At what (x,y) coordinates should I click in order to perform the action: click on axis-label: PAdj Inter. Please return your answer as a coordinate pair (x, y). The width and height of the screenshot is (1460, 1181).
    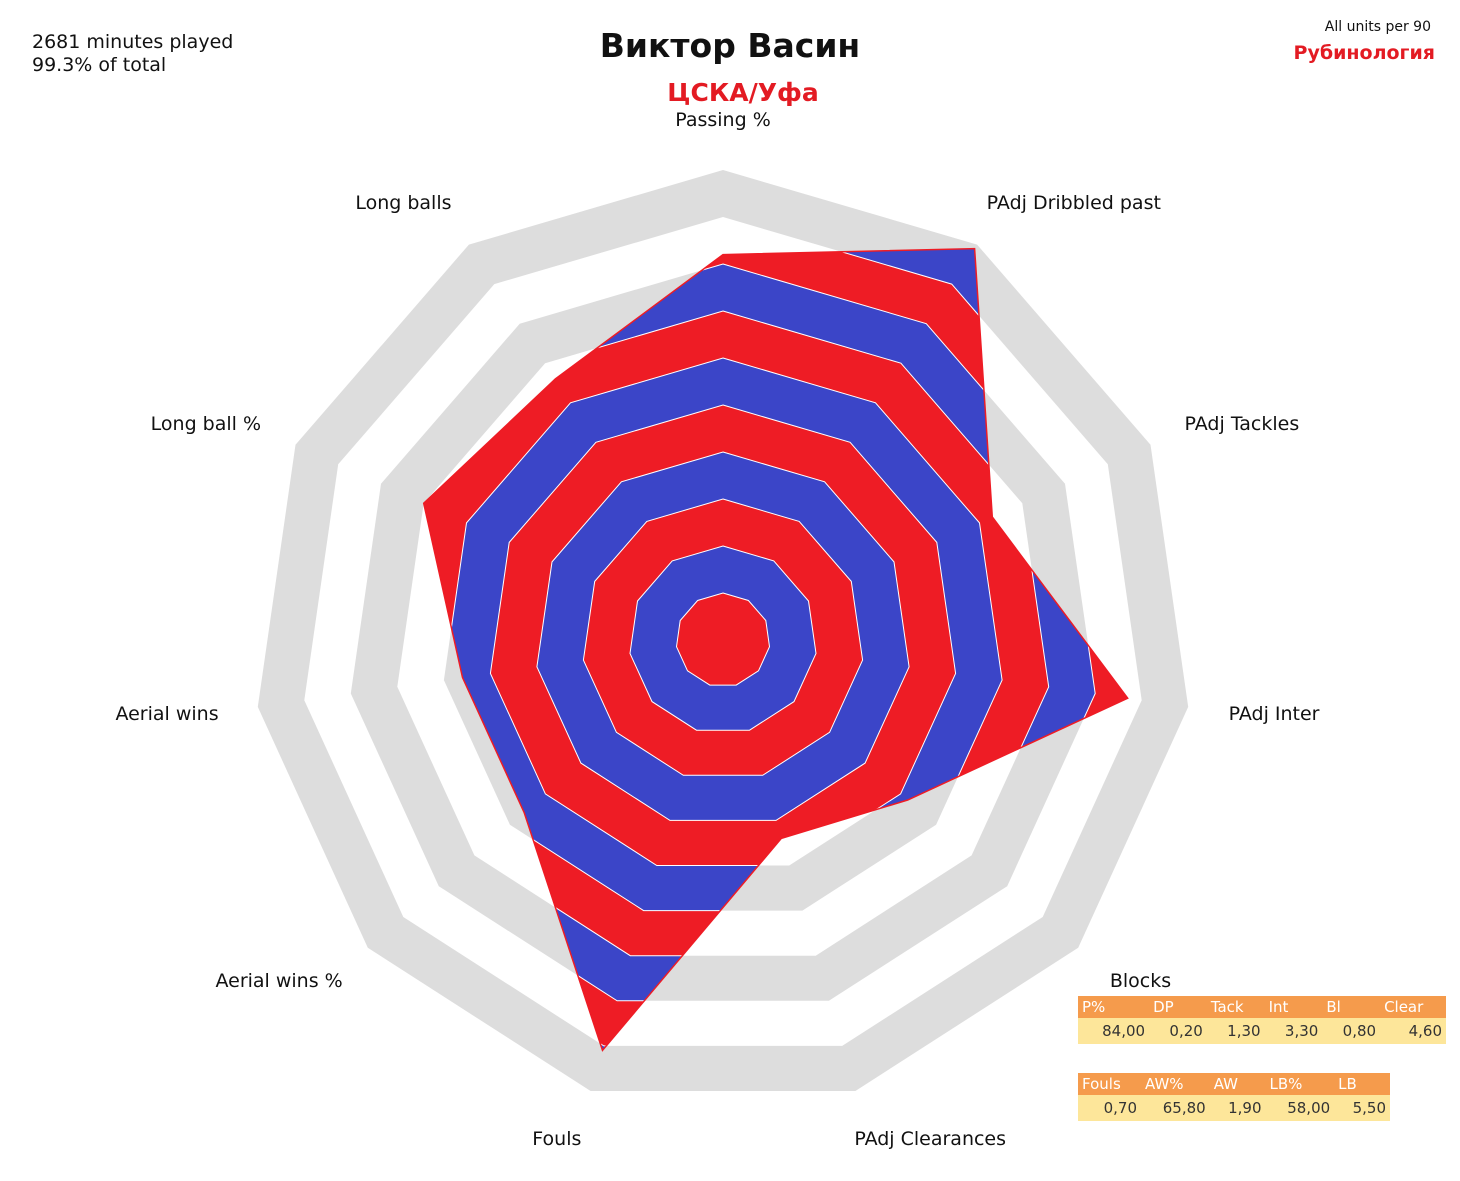
    Looking at the image, I should click on (1274, 714).